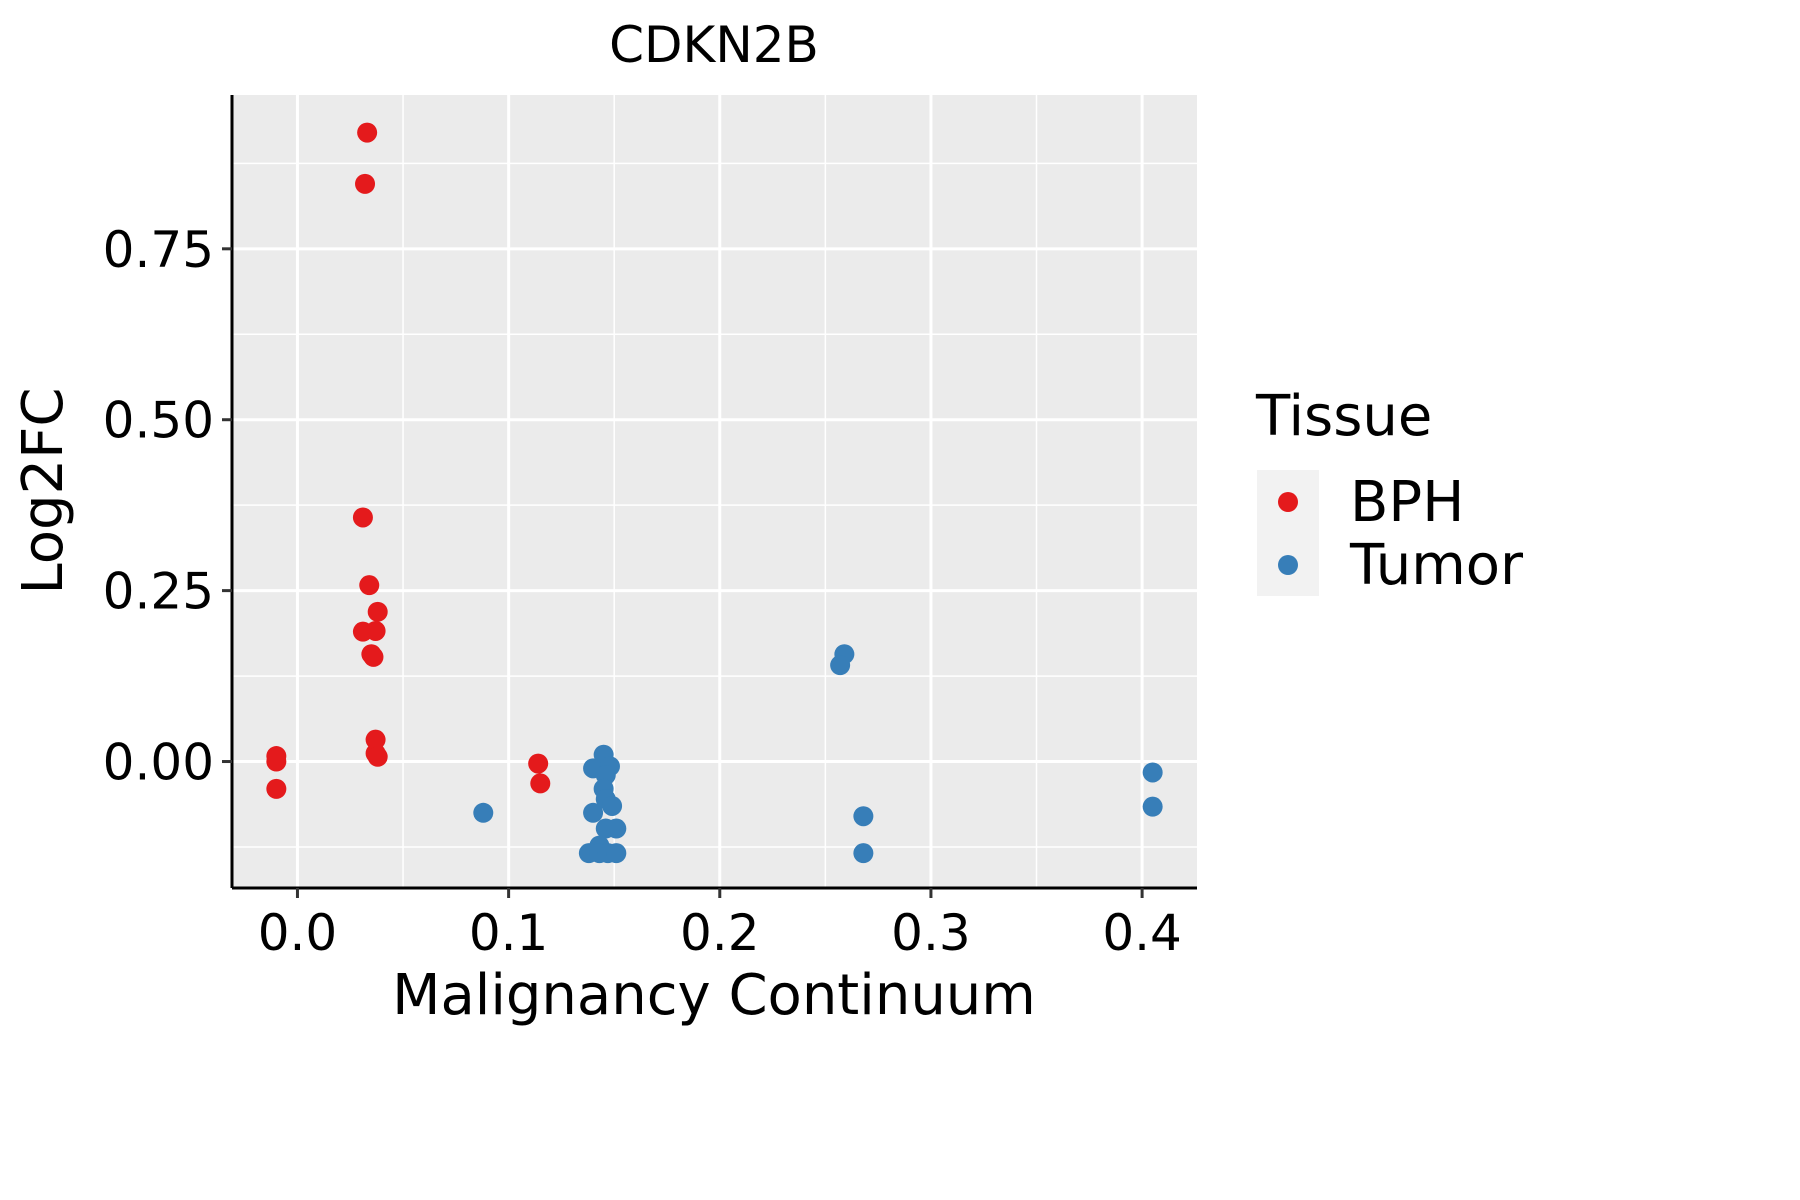  I want to click on legend-marker-bph, so click(1288, 502).